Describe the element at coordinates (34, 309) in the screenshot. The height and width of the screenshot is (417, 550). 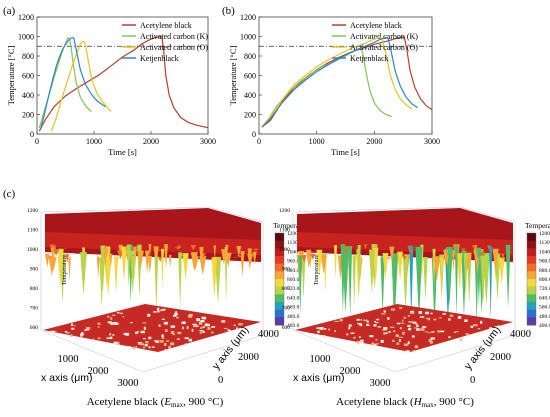
I see `z-tick-label: 700` at that location.